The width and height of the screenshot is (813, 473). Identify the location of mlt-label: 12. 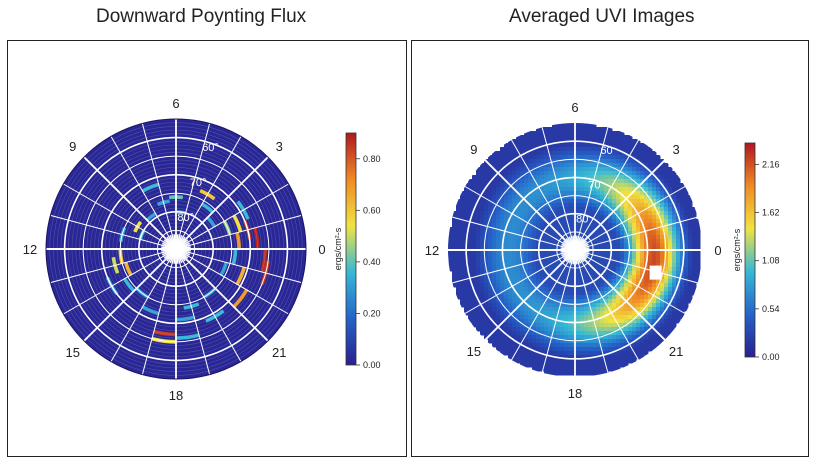
(30, 249).